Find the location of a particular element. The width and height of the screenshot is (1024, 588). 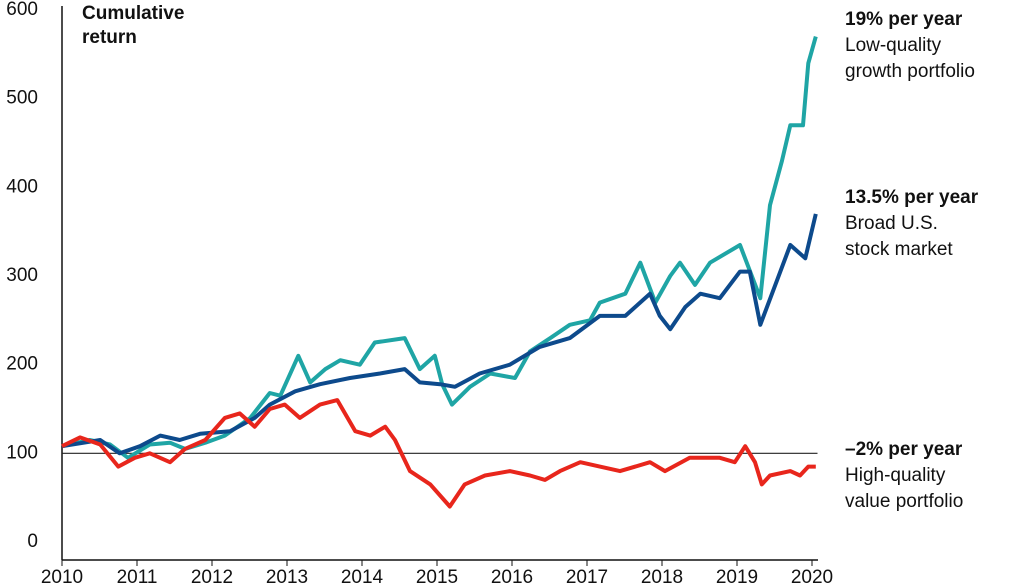

annotation-label: Broad U.S. is located at coordinates (891, 223).